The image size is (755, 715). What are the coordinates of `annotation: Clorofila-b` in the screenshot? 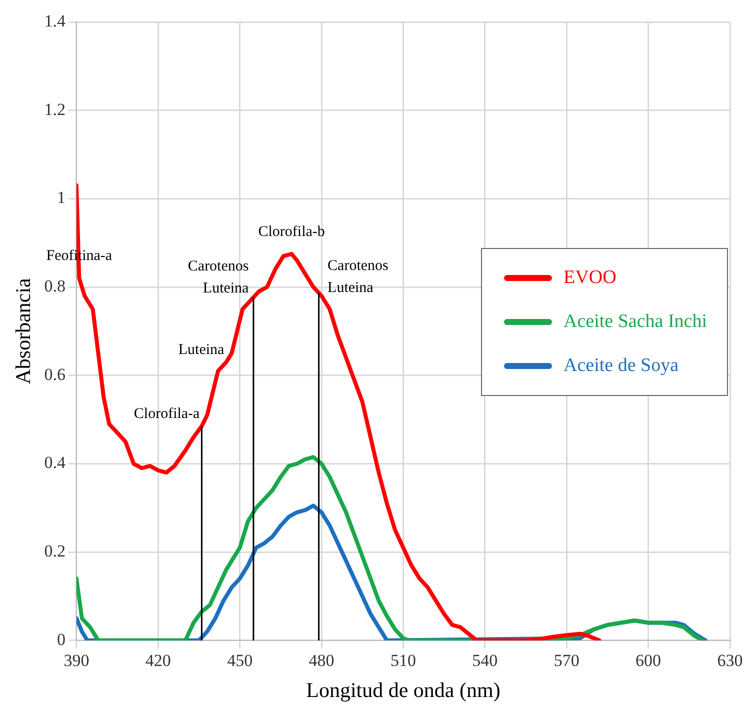 It's located at (291, 232).